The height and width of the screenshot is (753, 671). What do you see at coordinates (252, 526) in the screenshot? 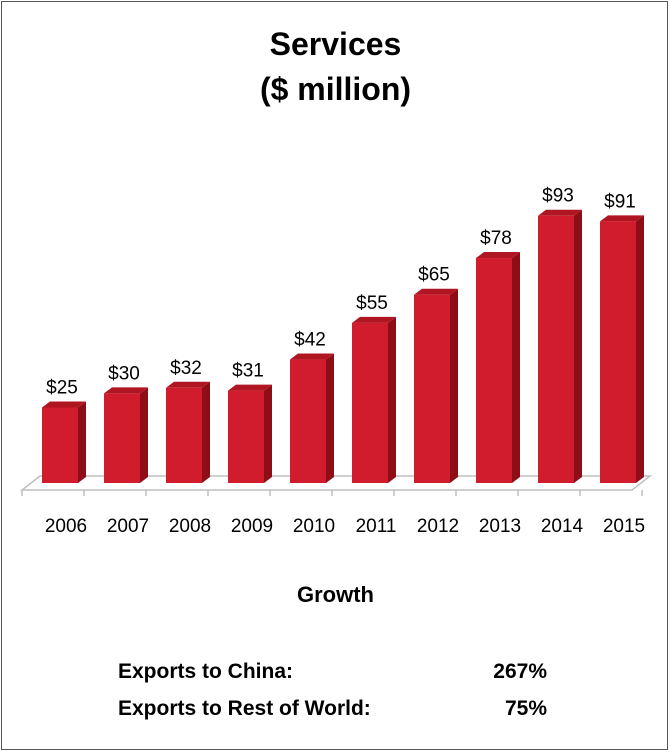
I see `x-tick-label: 2009` at bounding box center [252, 526].